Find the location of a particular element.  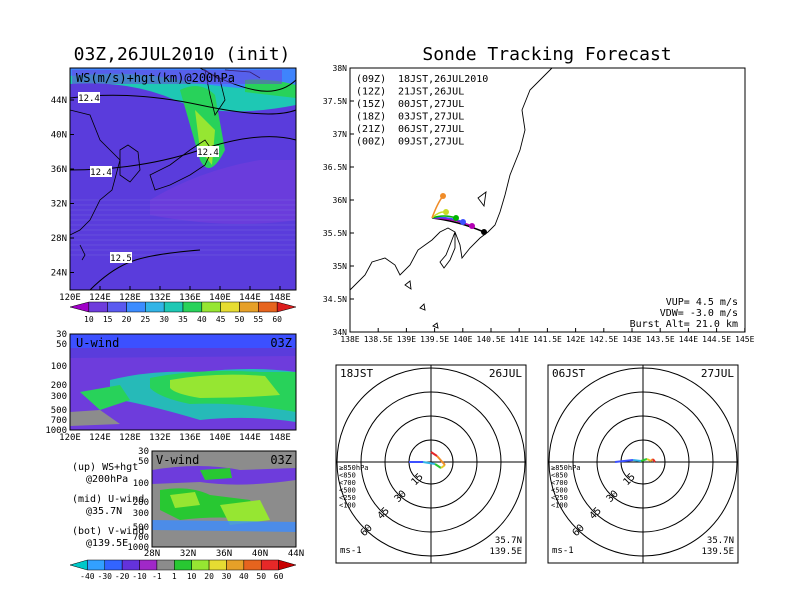

u-wind-label: U-wind is located at coordinates (97, 343).